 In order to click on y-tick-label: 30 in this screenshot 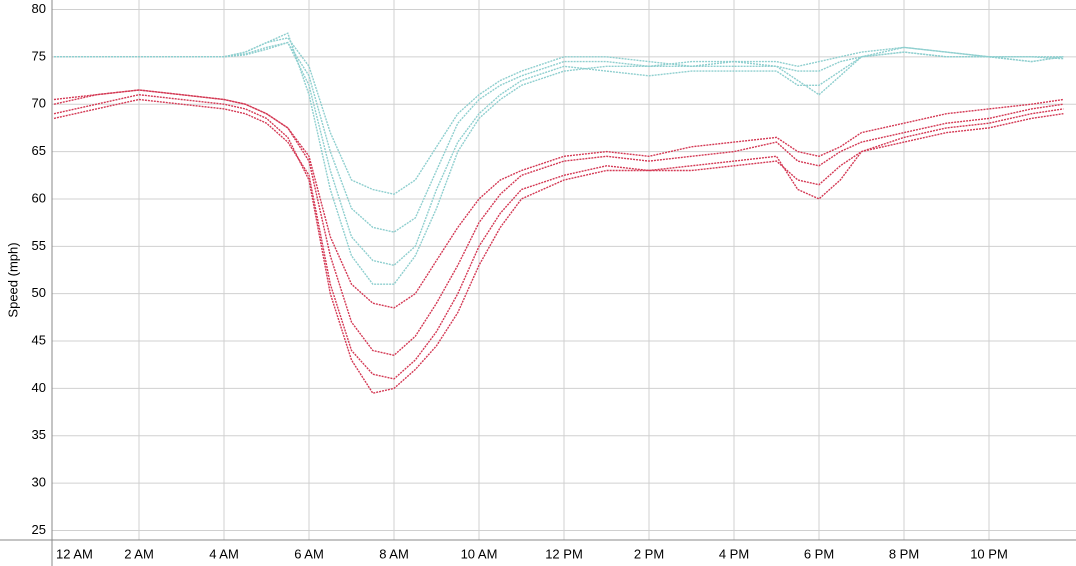, I will do `click(39, 482)`.